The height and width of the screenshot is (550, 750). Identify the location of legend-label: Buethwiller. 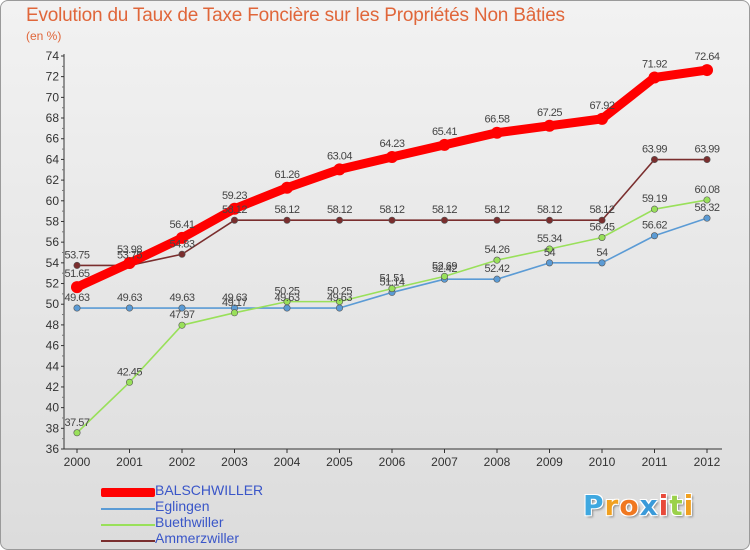
(189, 522).